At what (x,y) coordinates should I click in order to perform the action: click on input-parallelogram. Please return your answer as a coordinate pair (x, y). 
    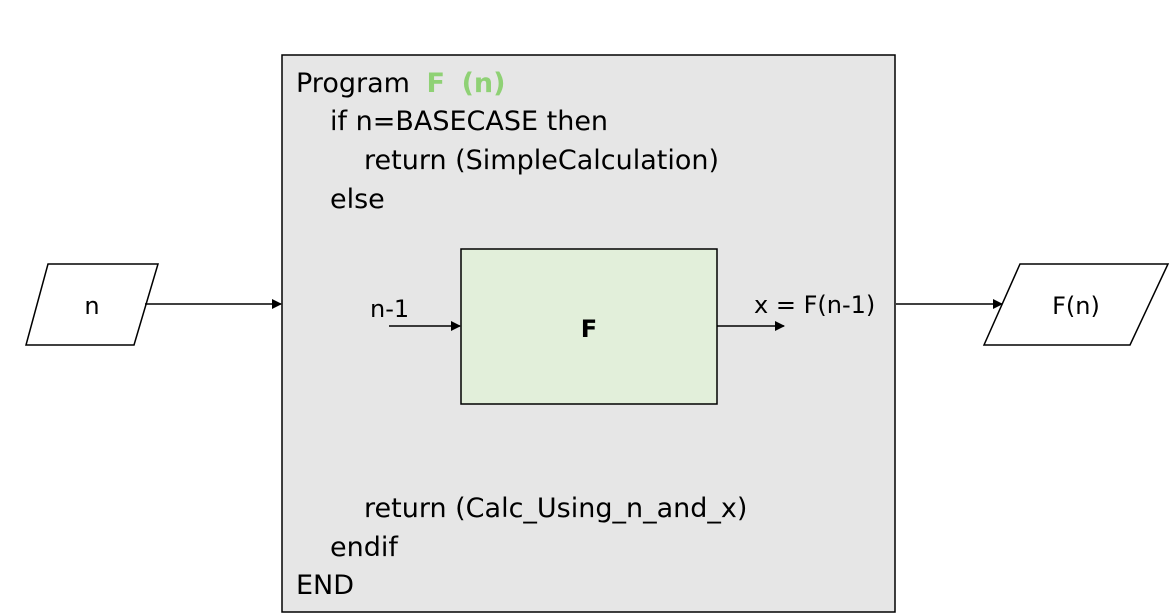
    Looking at the image, I should click on (92, 304).